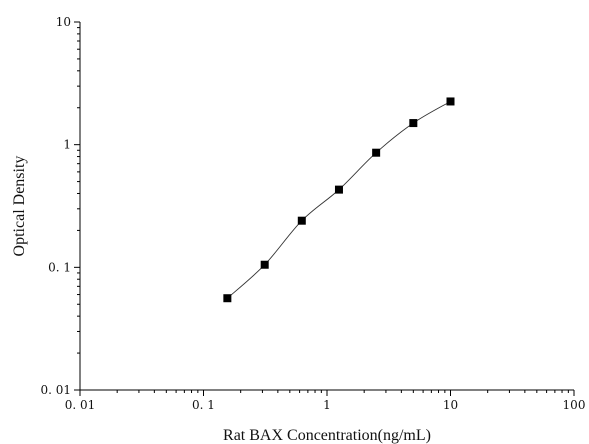 This screenshot has width=589, height=444. Describe the element at coordinates (327, 405) in the screenshot. I see `x-tick-label: 1` at that location.